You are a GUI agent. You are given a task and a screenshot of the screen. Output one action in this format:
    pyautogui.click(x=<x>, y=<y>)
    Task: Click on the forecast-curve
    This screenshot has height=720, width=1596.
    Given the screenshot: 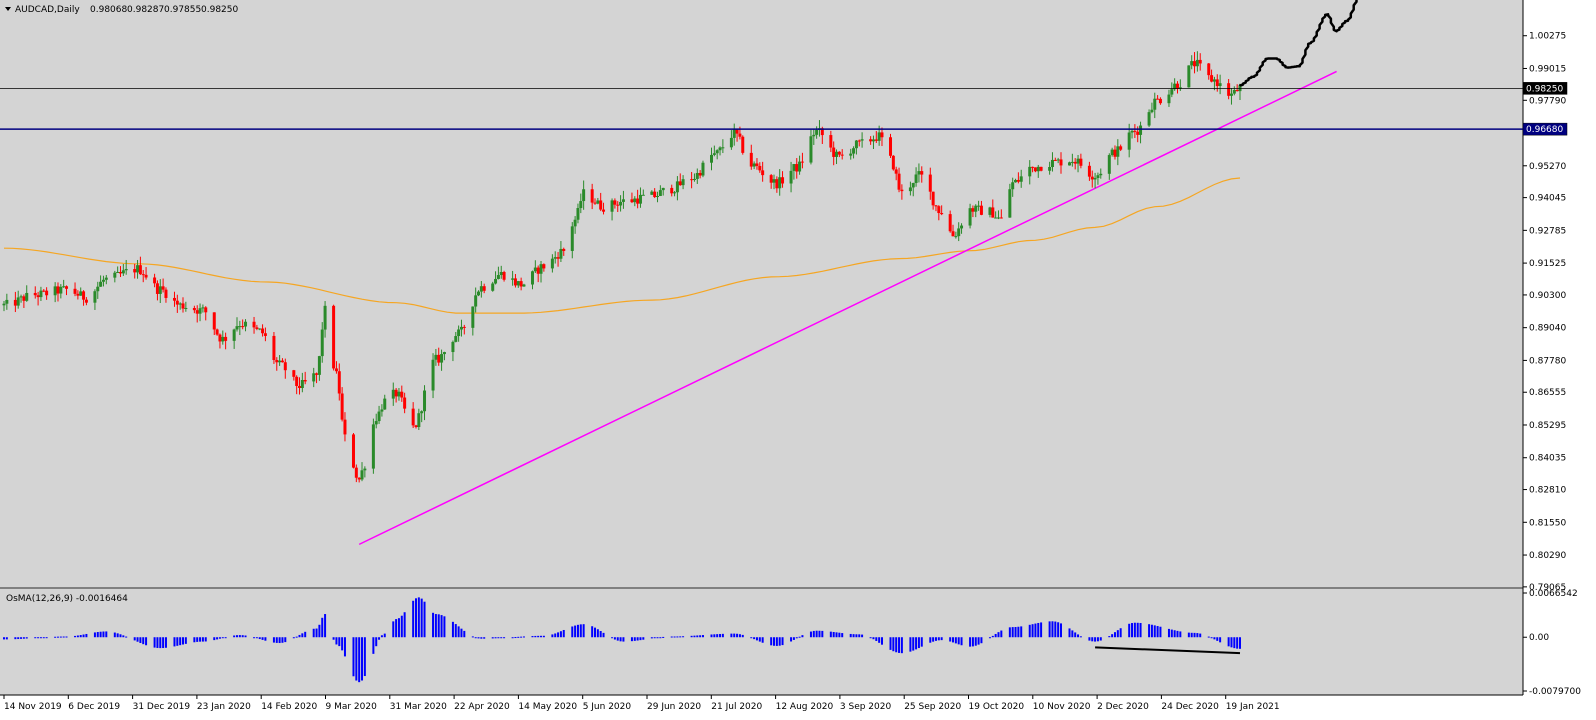 What is the action you would take?
    pyautogui.click(x=1298, y=43)
    